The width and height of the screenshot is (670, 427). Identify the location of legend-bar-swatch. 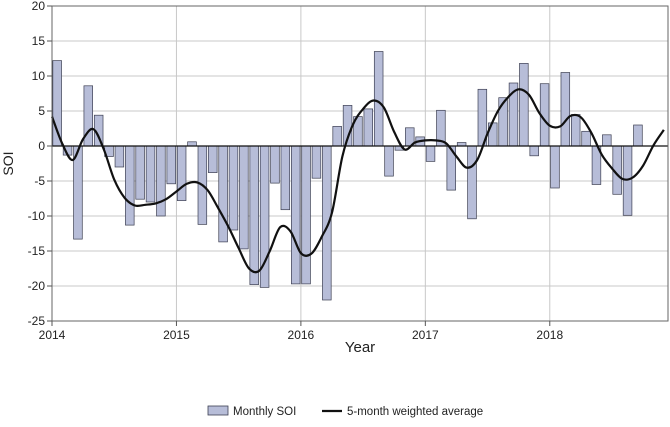
(218, 410).